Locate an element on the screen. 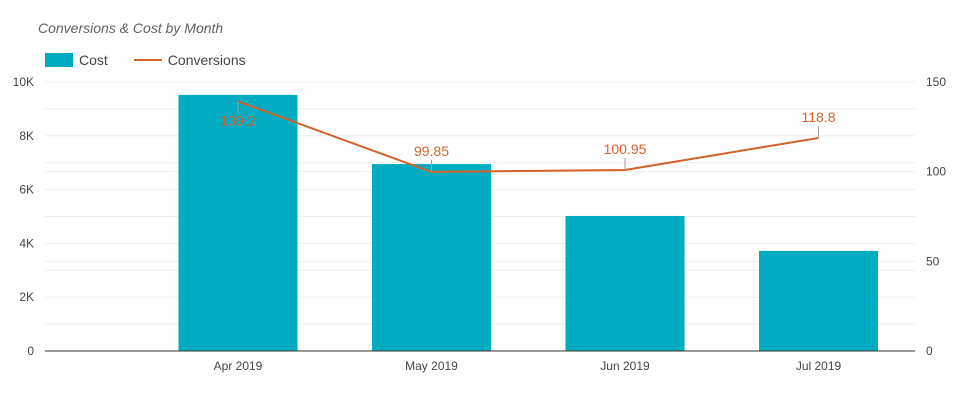 This screenshot has width=958, height=405. right-tick-label: 100 is located at coordinates (936, 172).